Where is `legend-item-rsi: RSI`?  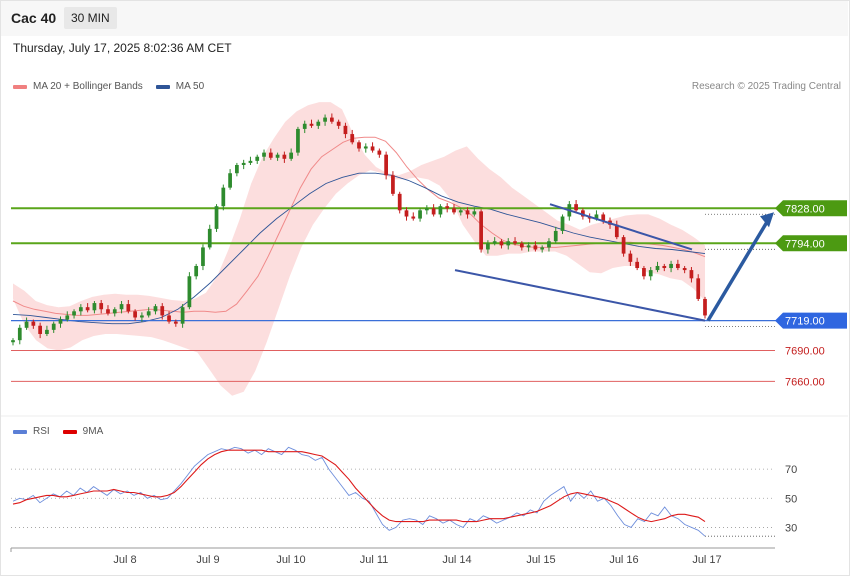
legend-item-rsi: RSI is located at coordinates (31, 431).